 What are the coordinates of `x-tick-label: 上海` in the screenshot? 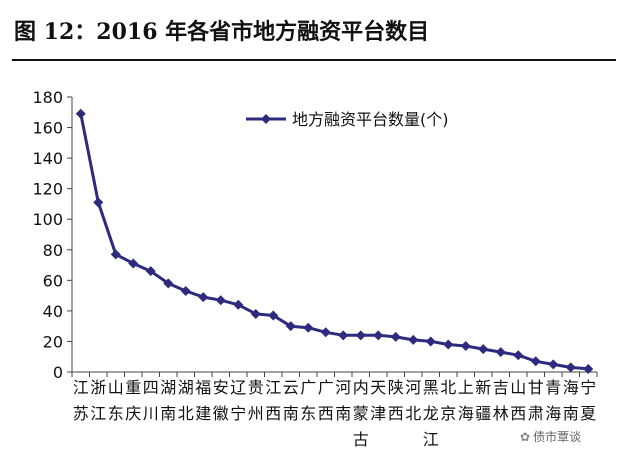 It's located at (466, 400).